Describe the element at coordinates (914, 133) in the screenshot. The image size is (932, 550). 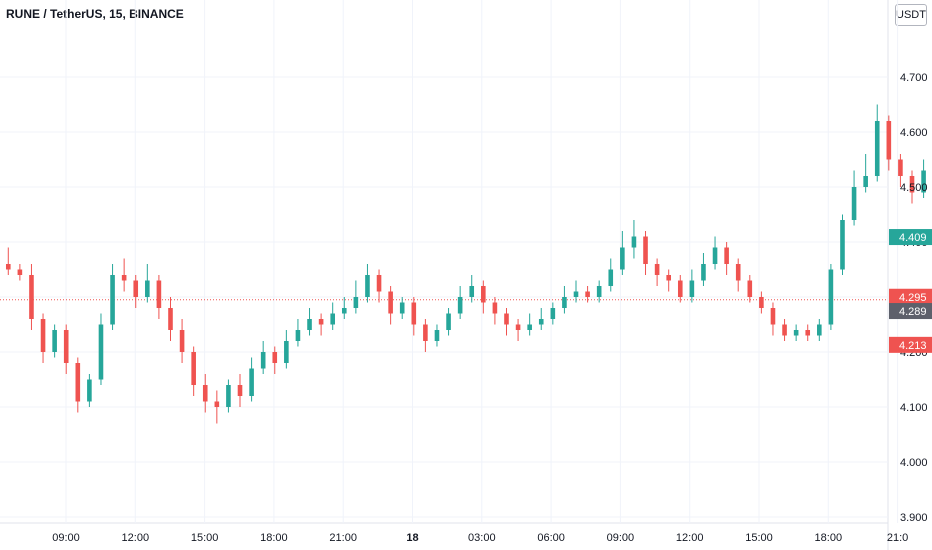
I see `price-tick-label: 4.600` at that location.